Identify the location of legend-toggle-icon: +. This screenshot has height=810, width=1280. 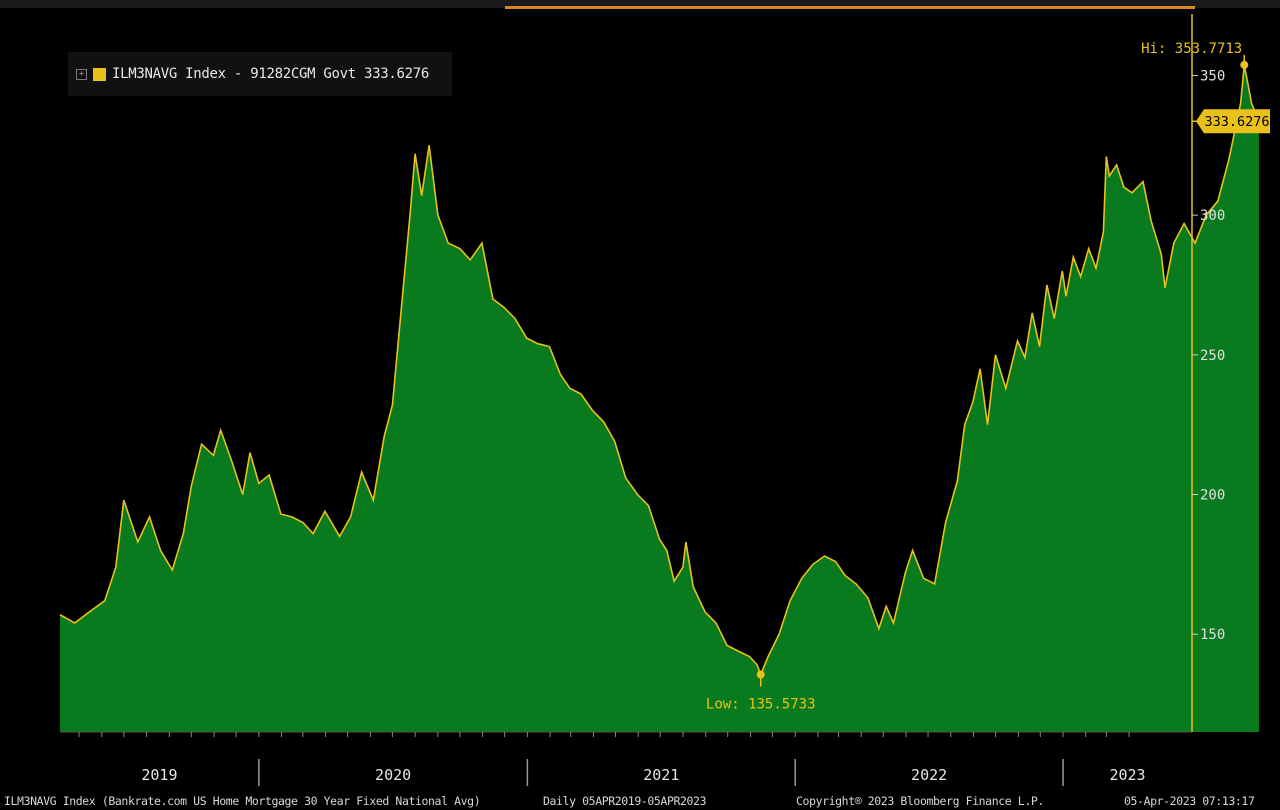
(81, 74).